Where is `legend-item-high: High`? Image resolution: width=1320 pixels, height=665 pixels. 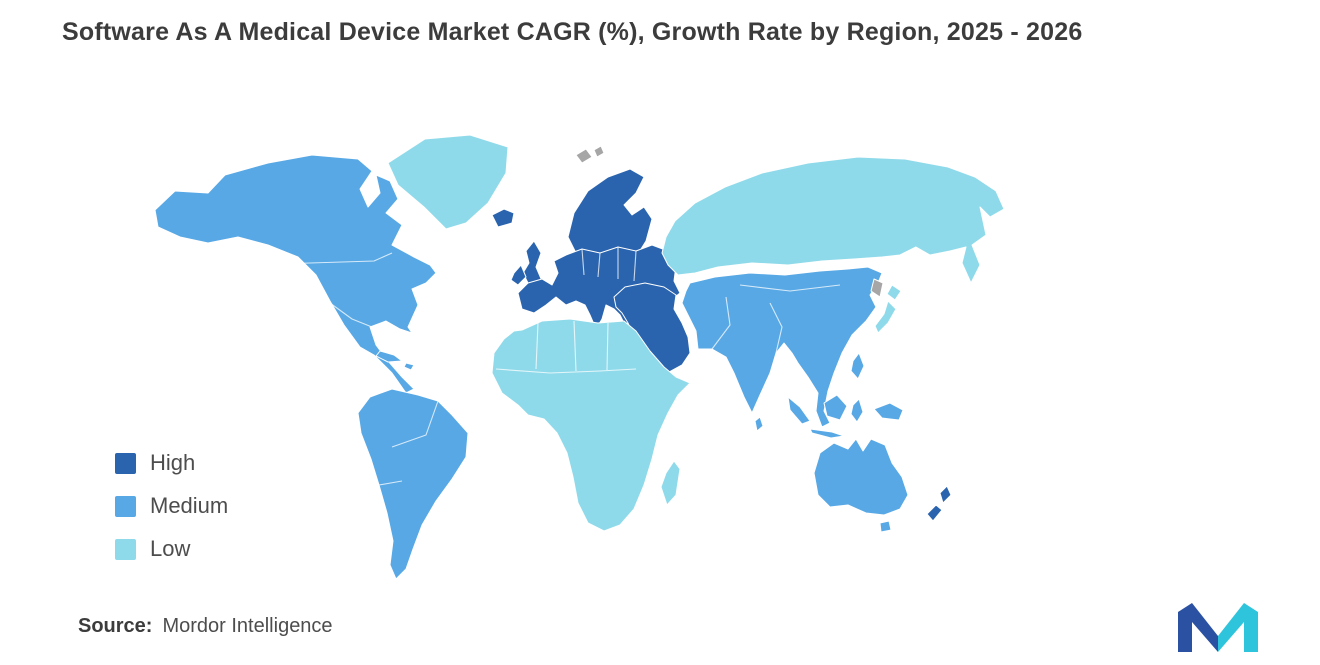
legend-item-high: High is located at coordinates (171, 463).